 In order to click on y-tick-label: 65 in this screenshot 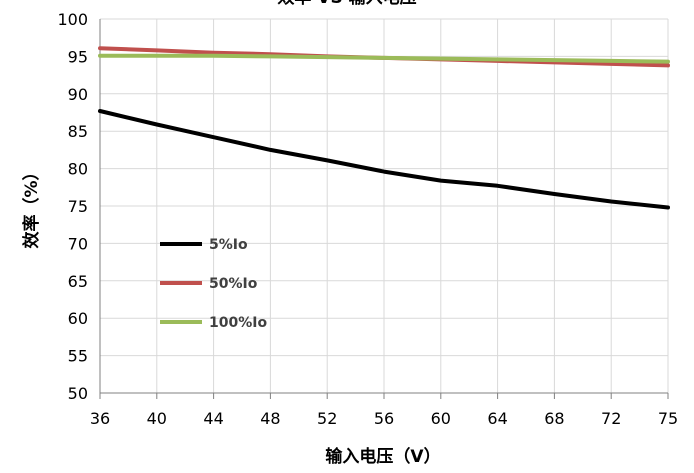, I will do `click(78, 281)`.